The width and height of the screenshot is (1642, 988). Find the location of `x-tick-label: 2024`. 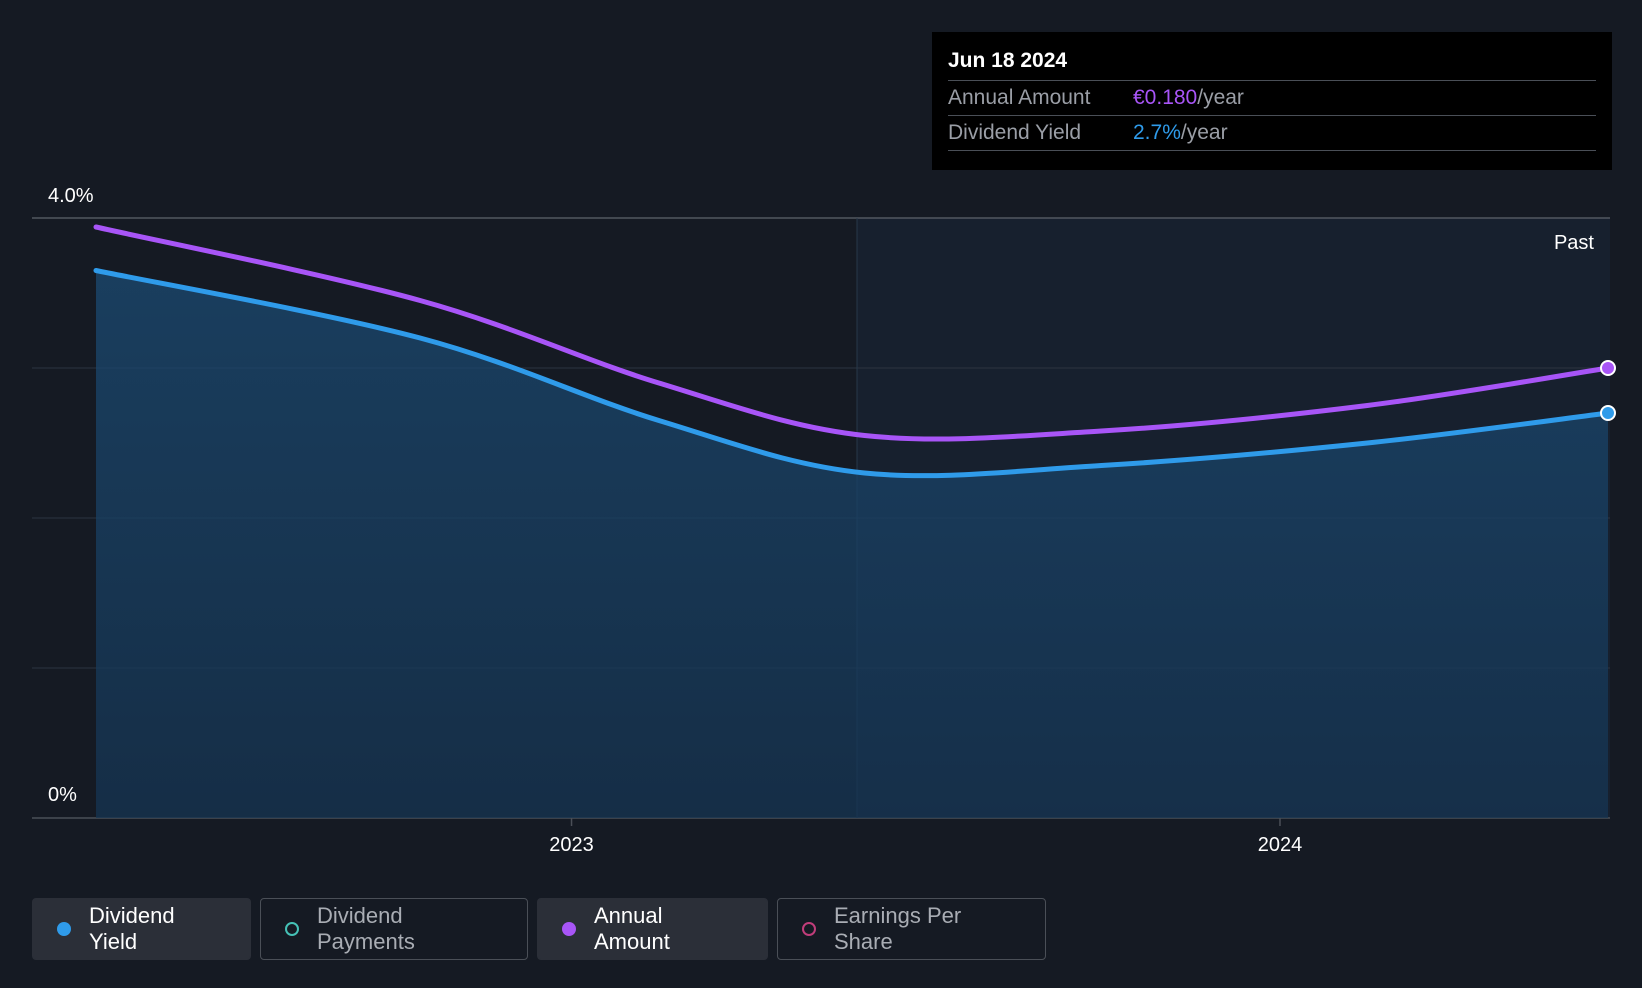

x-tick-label: 2024 is located at coordinates (1280, 845).